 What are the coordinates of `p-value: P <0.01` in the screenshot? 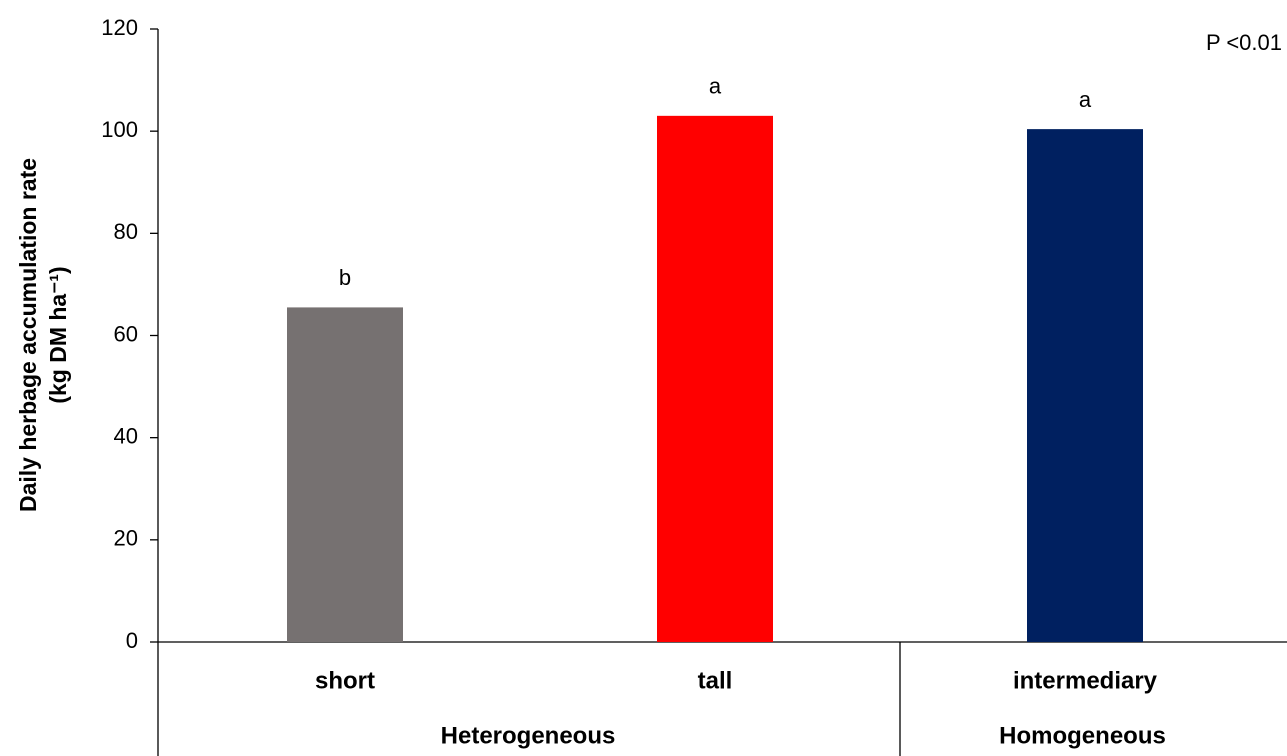 It's located at (1244, 42).